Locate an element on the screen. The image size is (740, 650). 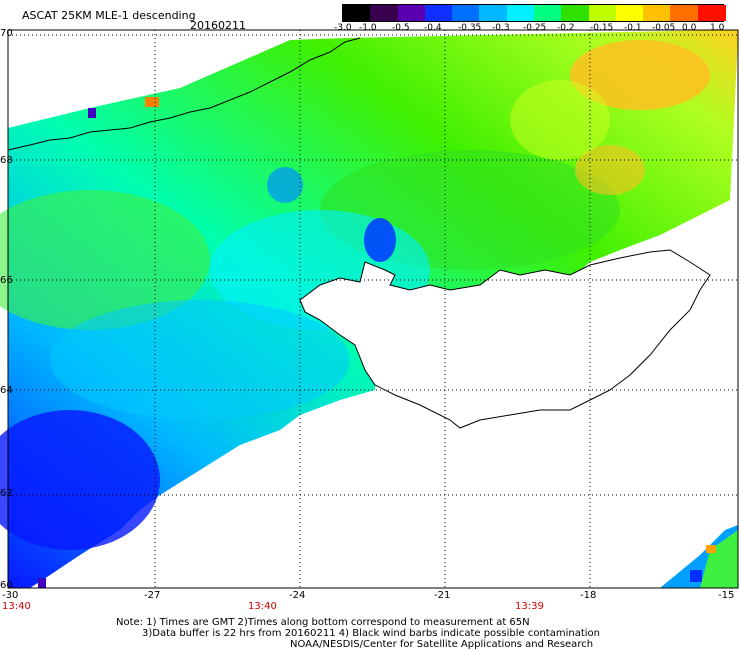
colorbar-tick-label: -0.05 is located at coordinates (664, 28).